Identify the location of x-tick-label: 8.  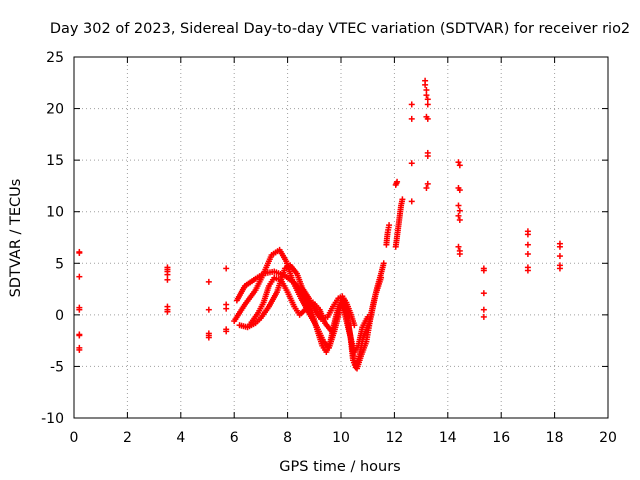
(287, 438).